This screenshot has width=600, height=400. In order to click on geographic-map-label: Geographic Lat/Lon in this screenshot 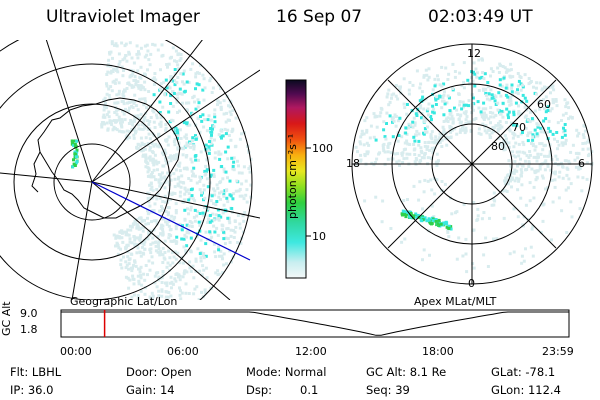, I will do `click(124, 301)`.